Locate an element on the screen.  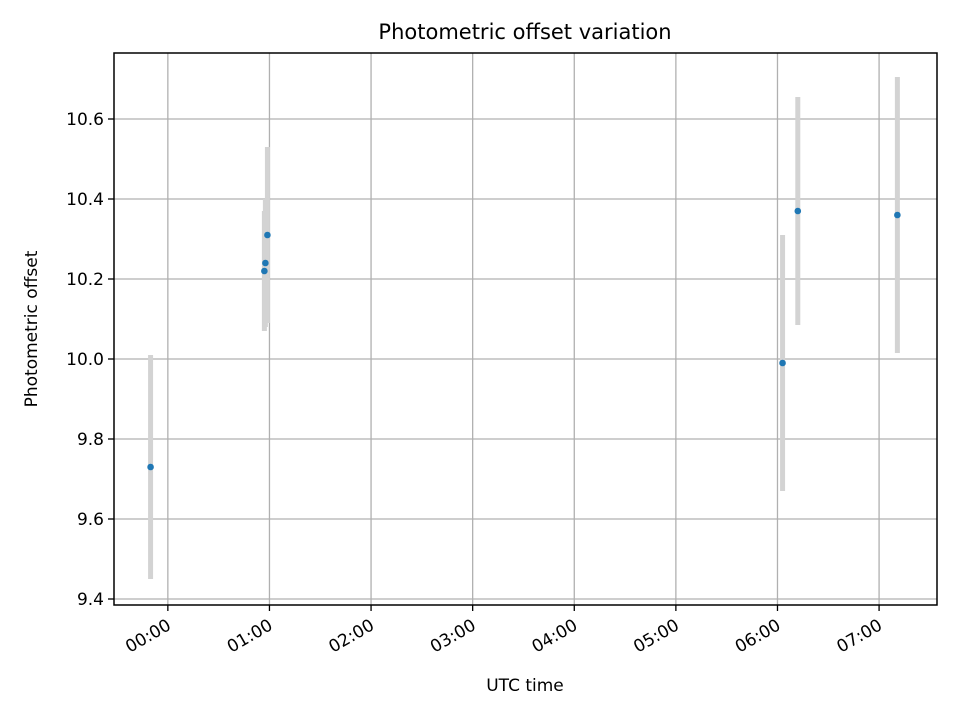
y-tick-label: 9.4 is located at coordinates (90, 600).